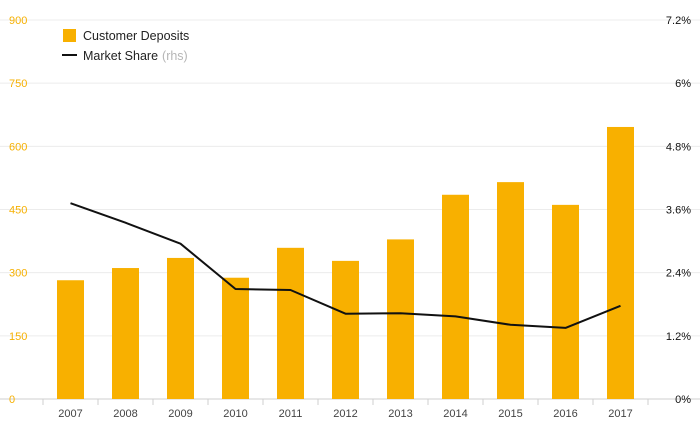 The image size is (700, 433). Describe the element at coordinates (678, 274) in the screenshot. I see `right-tick-label-2: 2.4%` at that location.